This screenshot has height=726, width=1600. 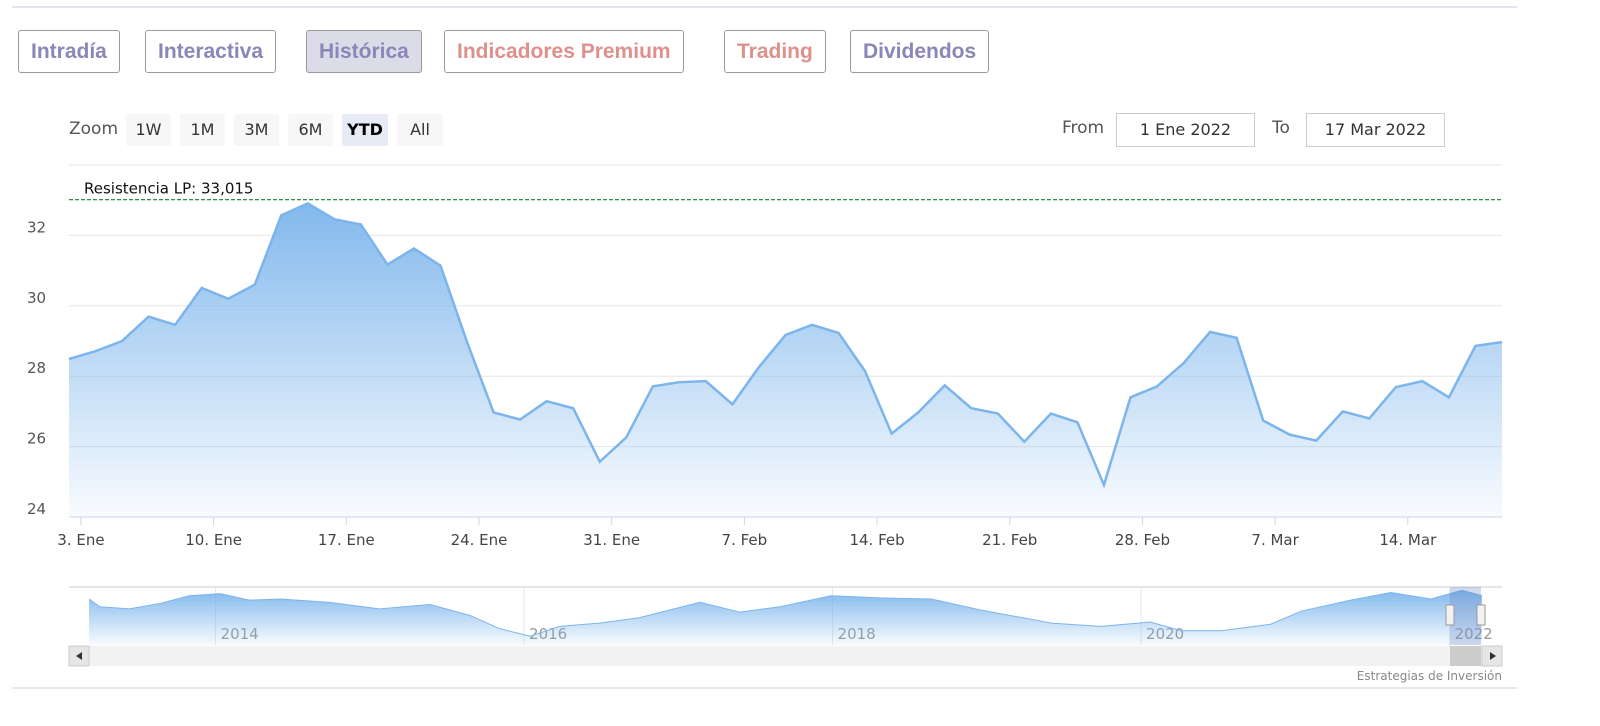 I want to click on zoom-button: 1W, so click(x=148, y=130).